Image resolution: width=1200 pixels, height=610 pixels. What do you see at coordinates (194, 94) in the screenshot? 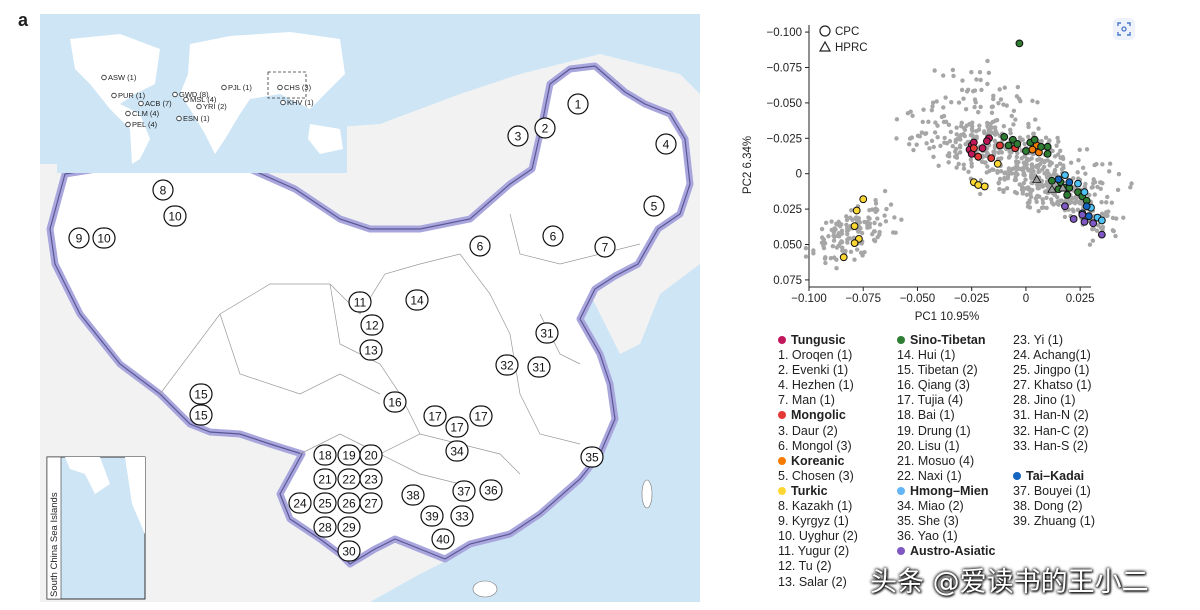
I see `inset-sample-label: GWD (8)` at bounding box center [194, 94].